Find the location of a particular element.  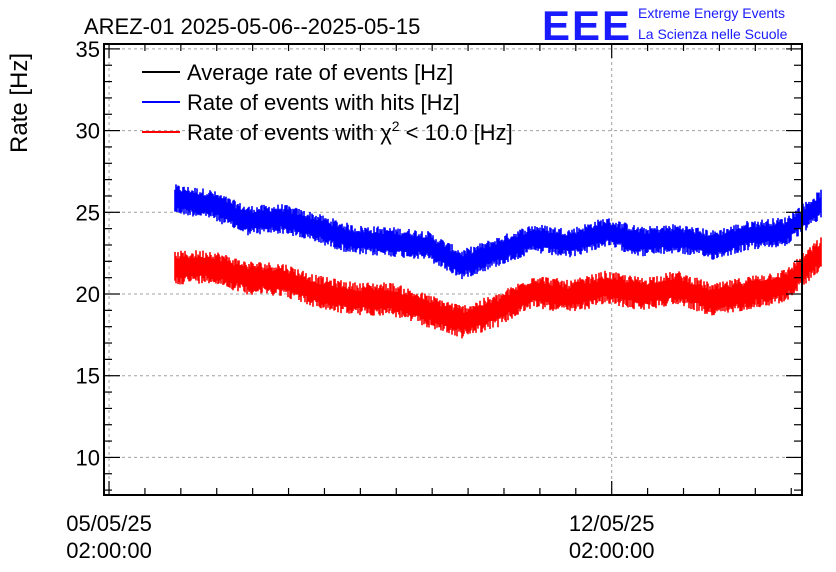

logo-line-2: La Scienza nelle Scuole is located at coordinates (713, 34).